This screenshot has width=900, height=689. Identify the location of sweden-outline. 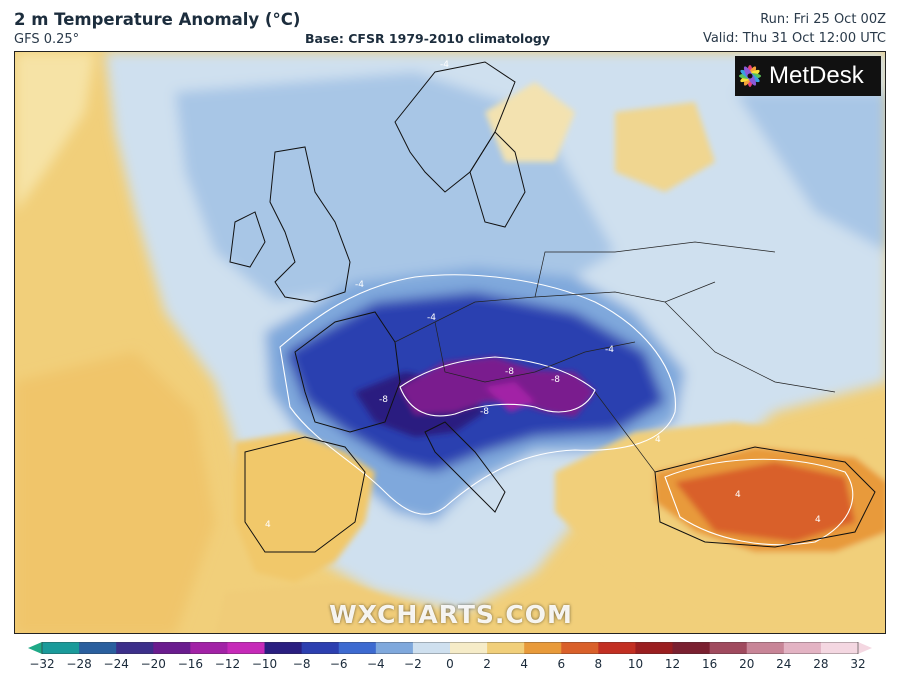
(497, 179).